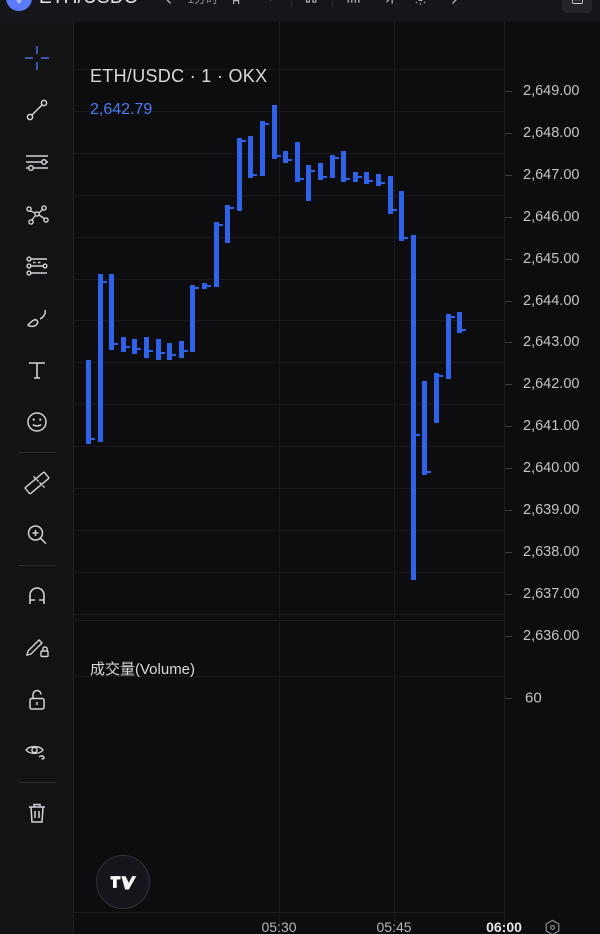  What do you see at coordinates (312, 9) in the screenshot?
I see `candlestick-icon` at bounding box center [312, 9].